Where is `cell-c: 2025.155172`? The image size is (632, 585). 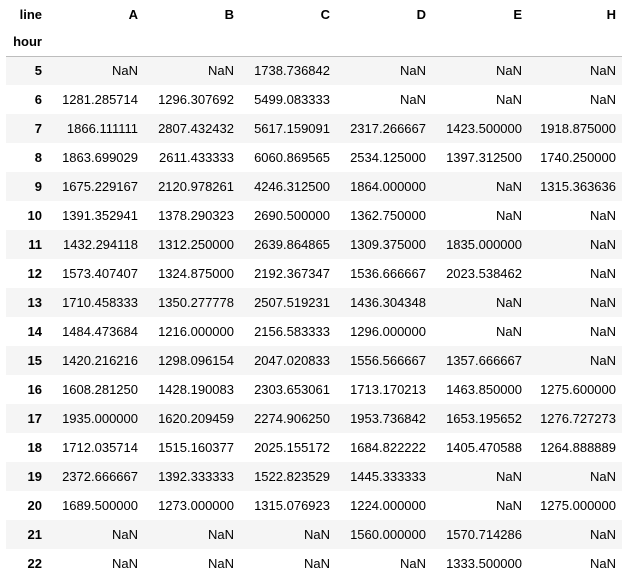
cell-c: 2025.155172 is located at coordinates (292, 447).